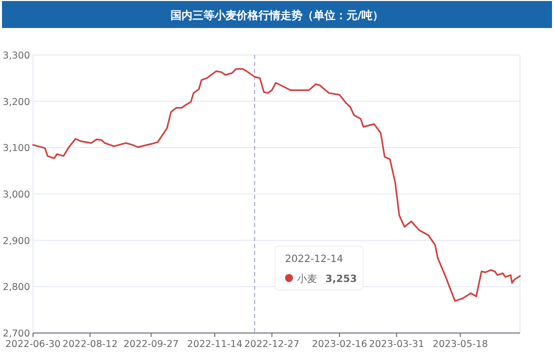 The height and width of the screenshot is (355, 554). What do you see at coordinates (460, 344) in the screenshot?
I see `x-tick-label: 2023-05-18` at bounding box center [460, 344].